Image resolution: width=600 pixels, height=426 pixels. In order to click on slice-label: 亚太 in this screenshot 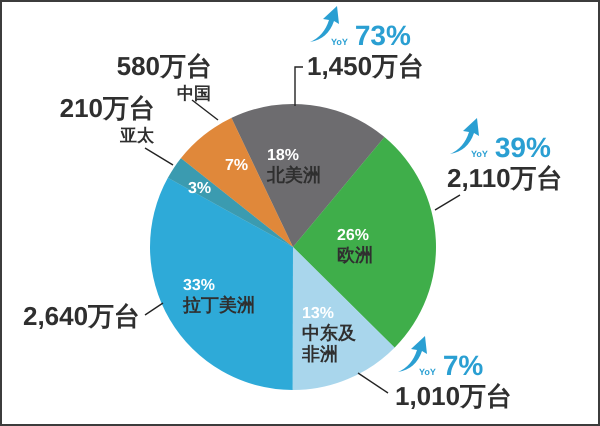, I will do `click(137, 135)`.